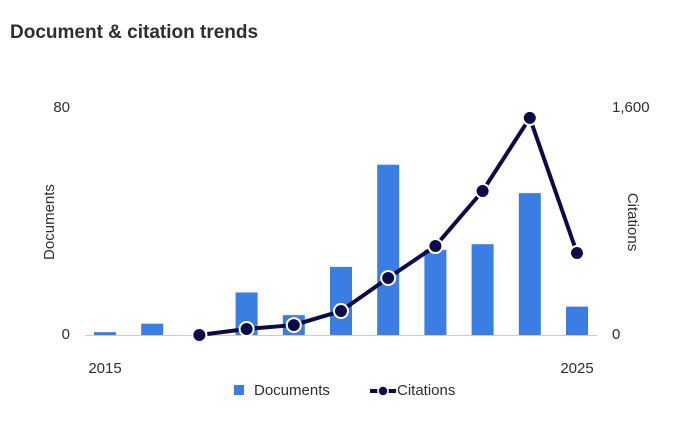  I want to click on y2-axis-title: Citations, so click(632, 222).